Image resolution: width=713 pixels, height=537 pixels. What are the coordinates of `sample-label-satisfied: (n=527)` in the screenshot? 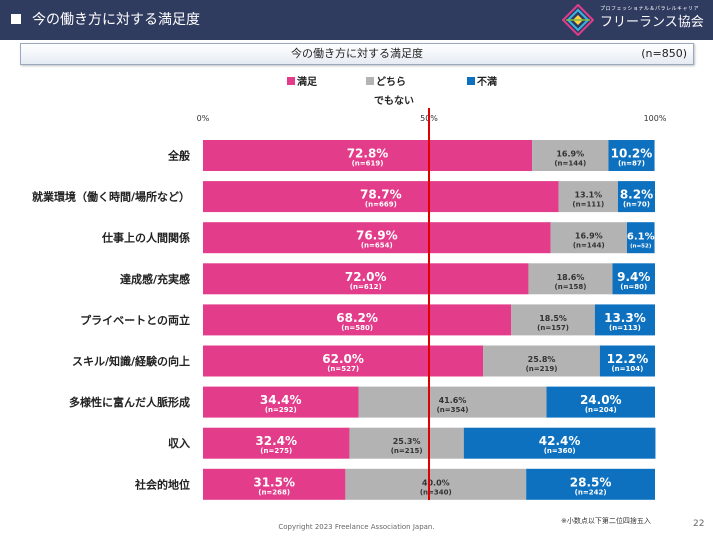 It's located at (343, 369).